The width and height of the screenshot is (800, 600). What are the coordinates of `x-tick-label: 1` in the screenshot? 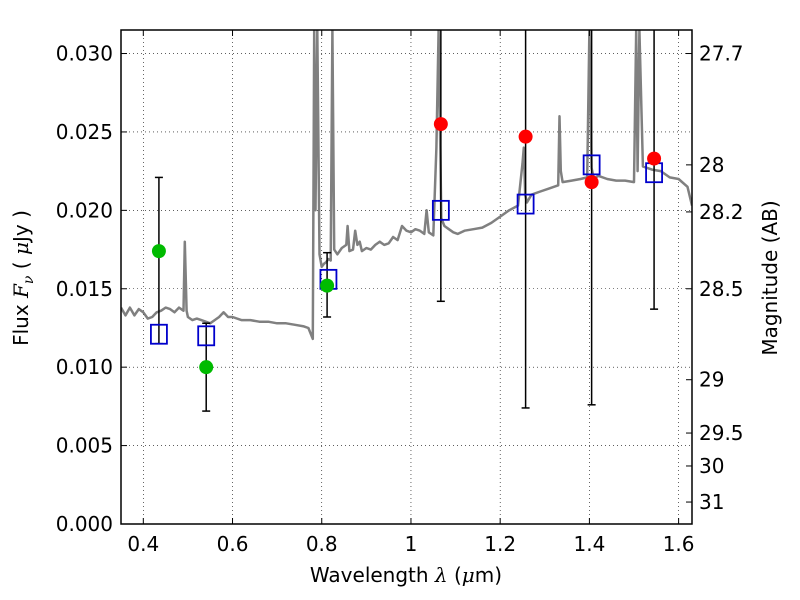 It's located at (411, 544).